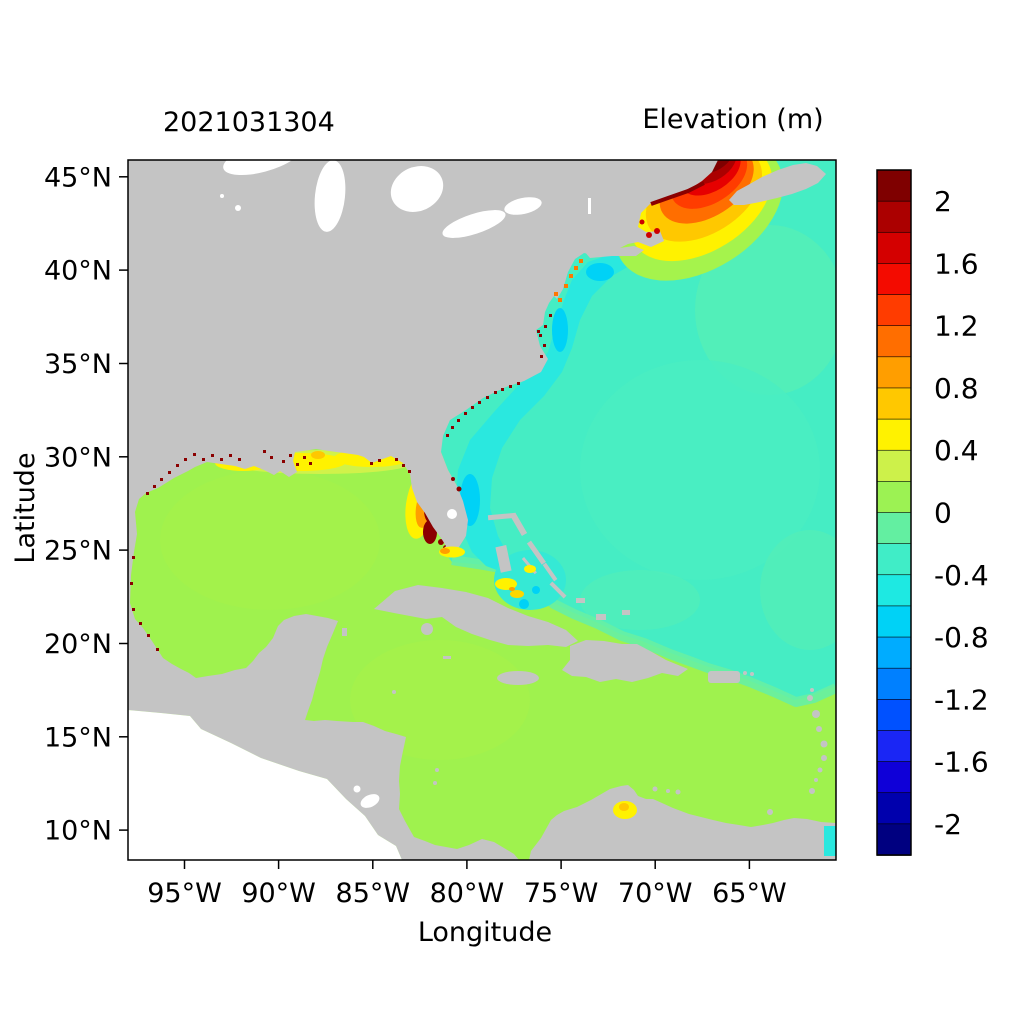  Describe the element at coordinates (86, 504) in the screenshot. I see `y-axis-ticks: 45°N 40°N 35°N 30°N 25°N 20°N 15°N 10°N` at that location.